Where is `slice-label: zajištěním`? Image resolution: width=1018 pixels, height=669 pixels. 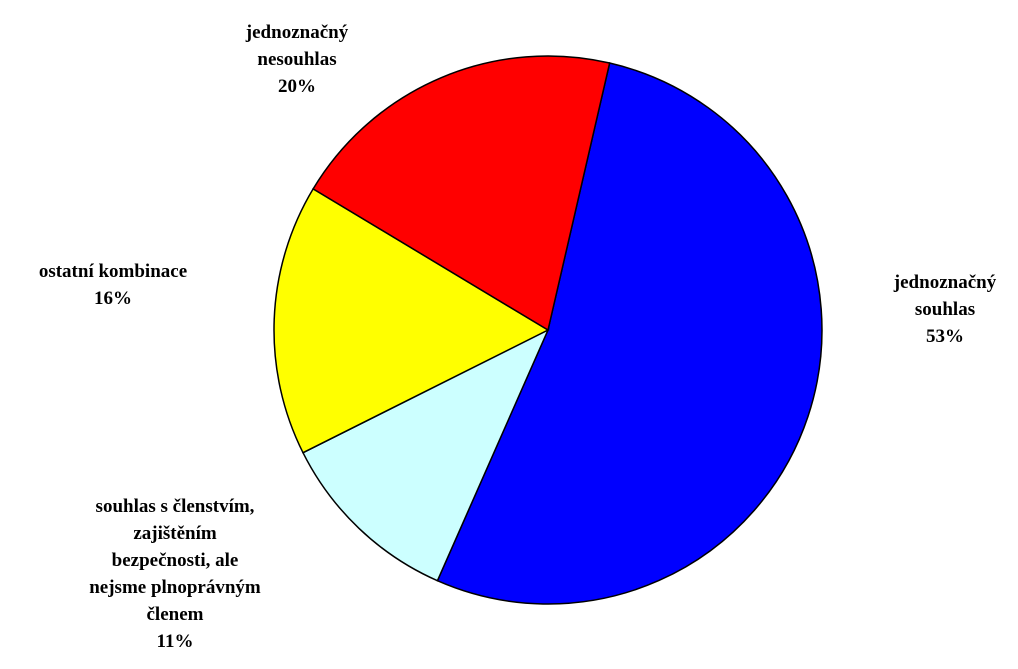 slice-label: zajištěním is located at coordinates (175, 533).